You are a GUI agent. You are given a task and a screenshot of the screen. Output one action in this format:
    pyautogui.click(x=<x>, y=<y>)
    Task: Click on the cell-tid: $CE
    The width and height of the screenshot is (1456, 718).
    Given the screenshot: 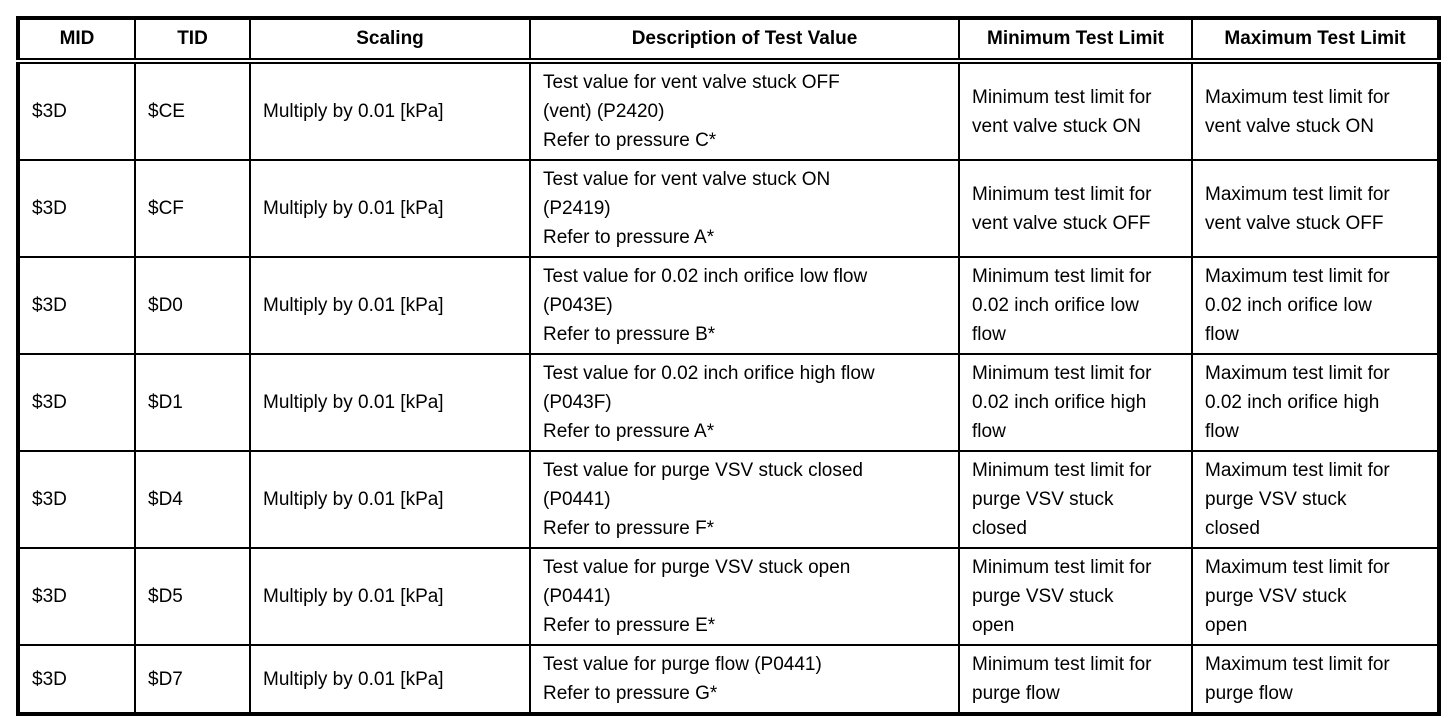 What is the action you would take?
    pyautogui.click(x=192, y=110)
    